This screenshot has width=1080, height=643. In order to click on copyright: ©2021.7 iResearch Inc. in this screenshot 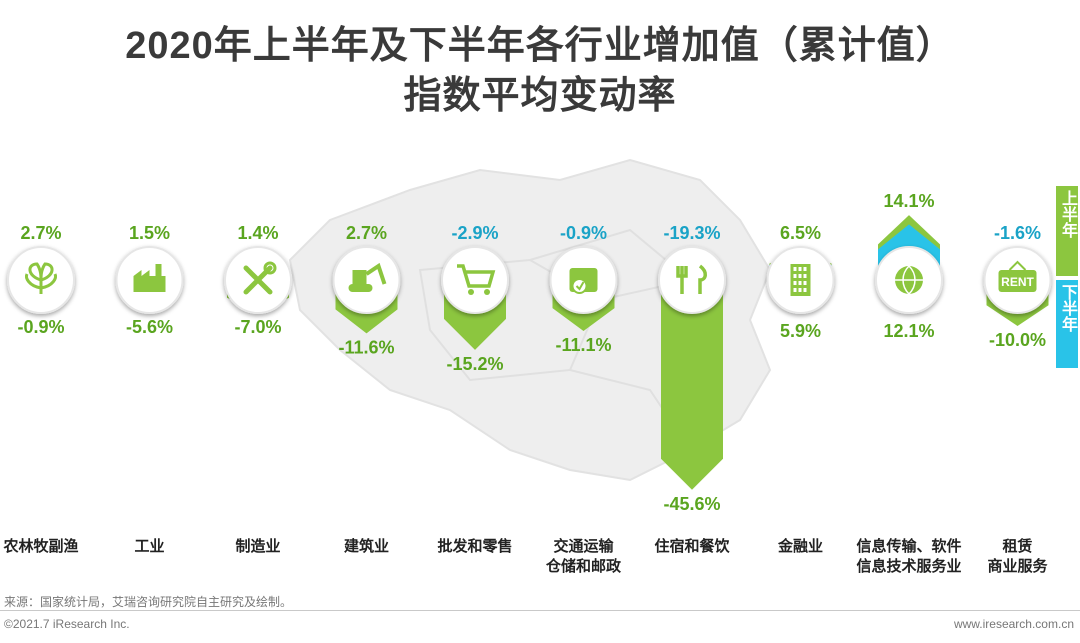, I will do `click(67, 624)`.